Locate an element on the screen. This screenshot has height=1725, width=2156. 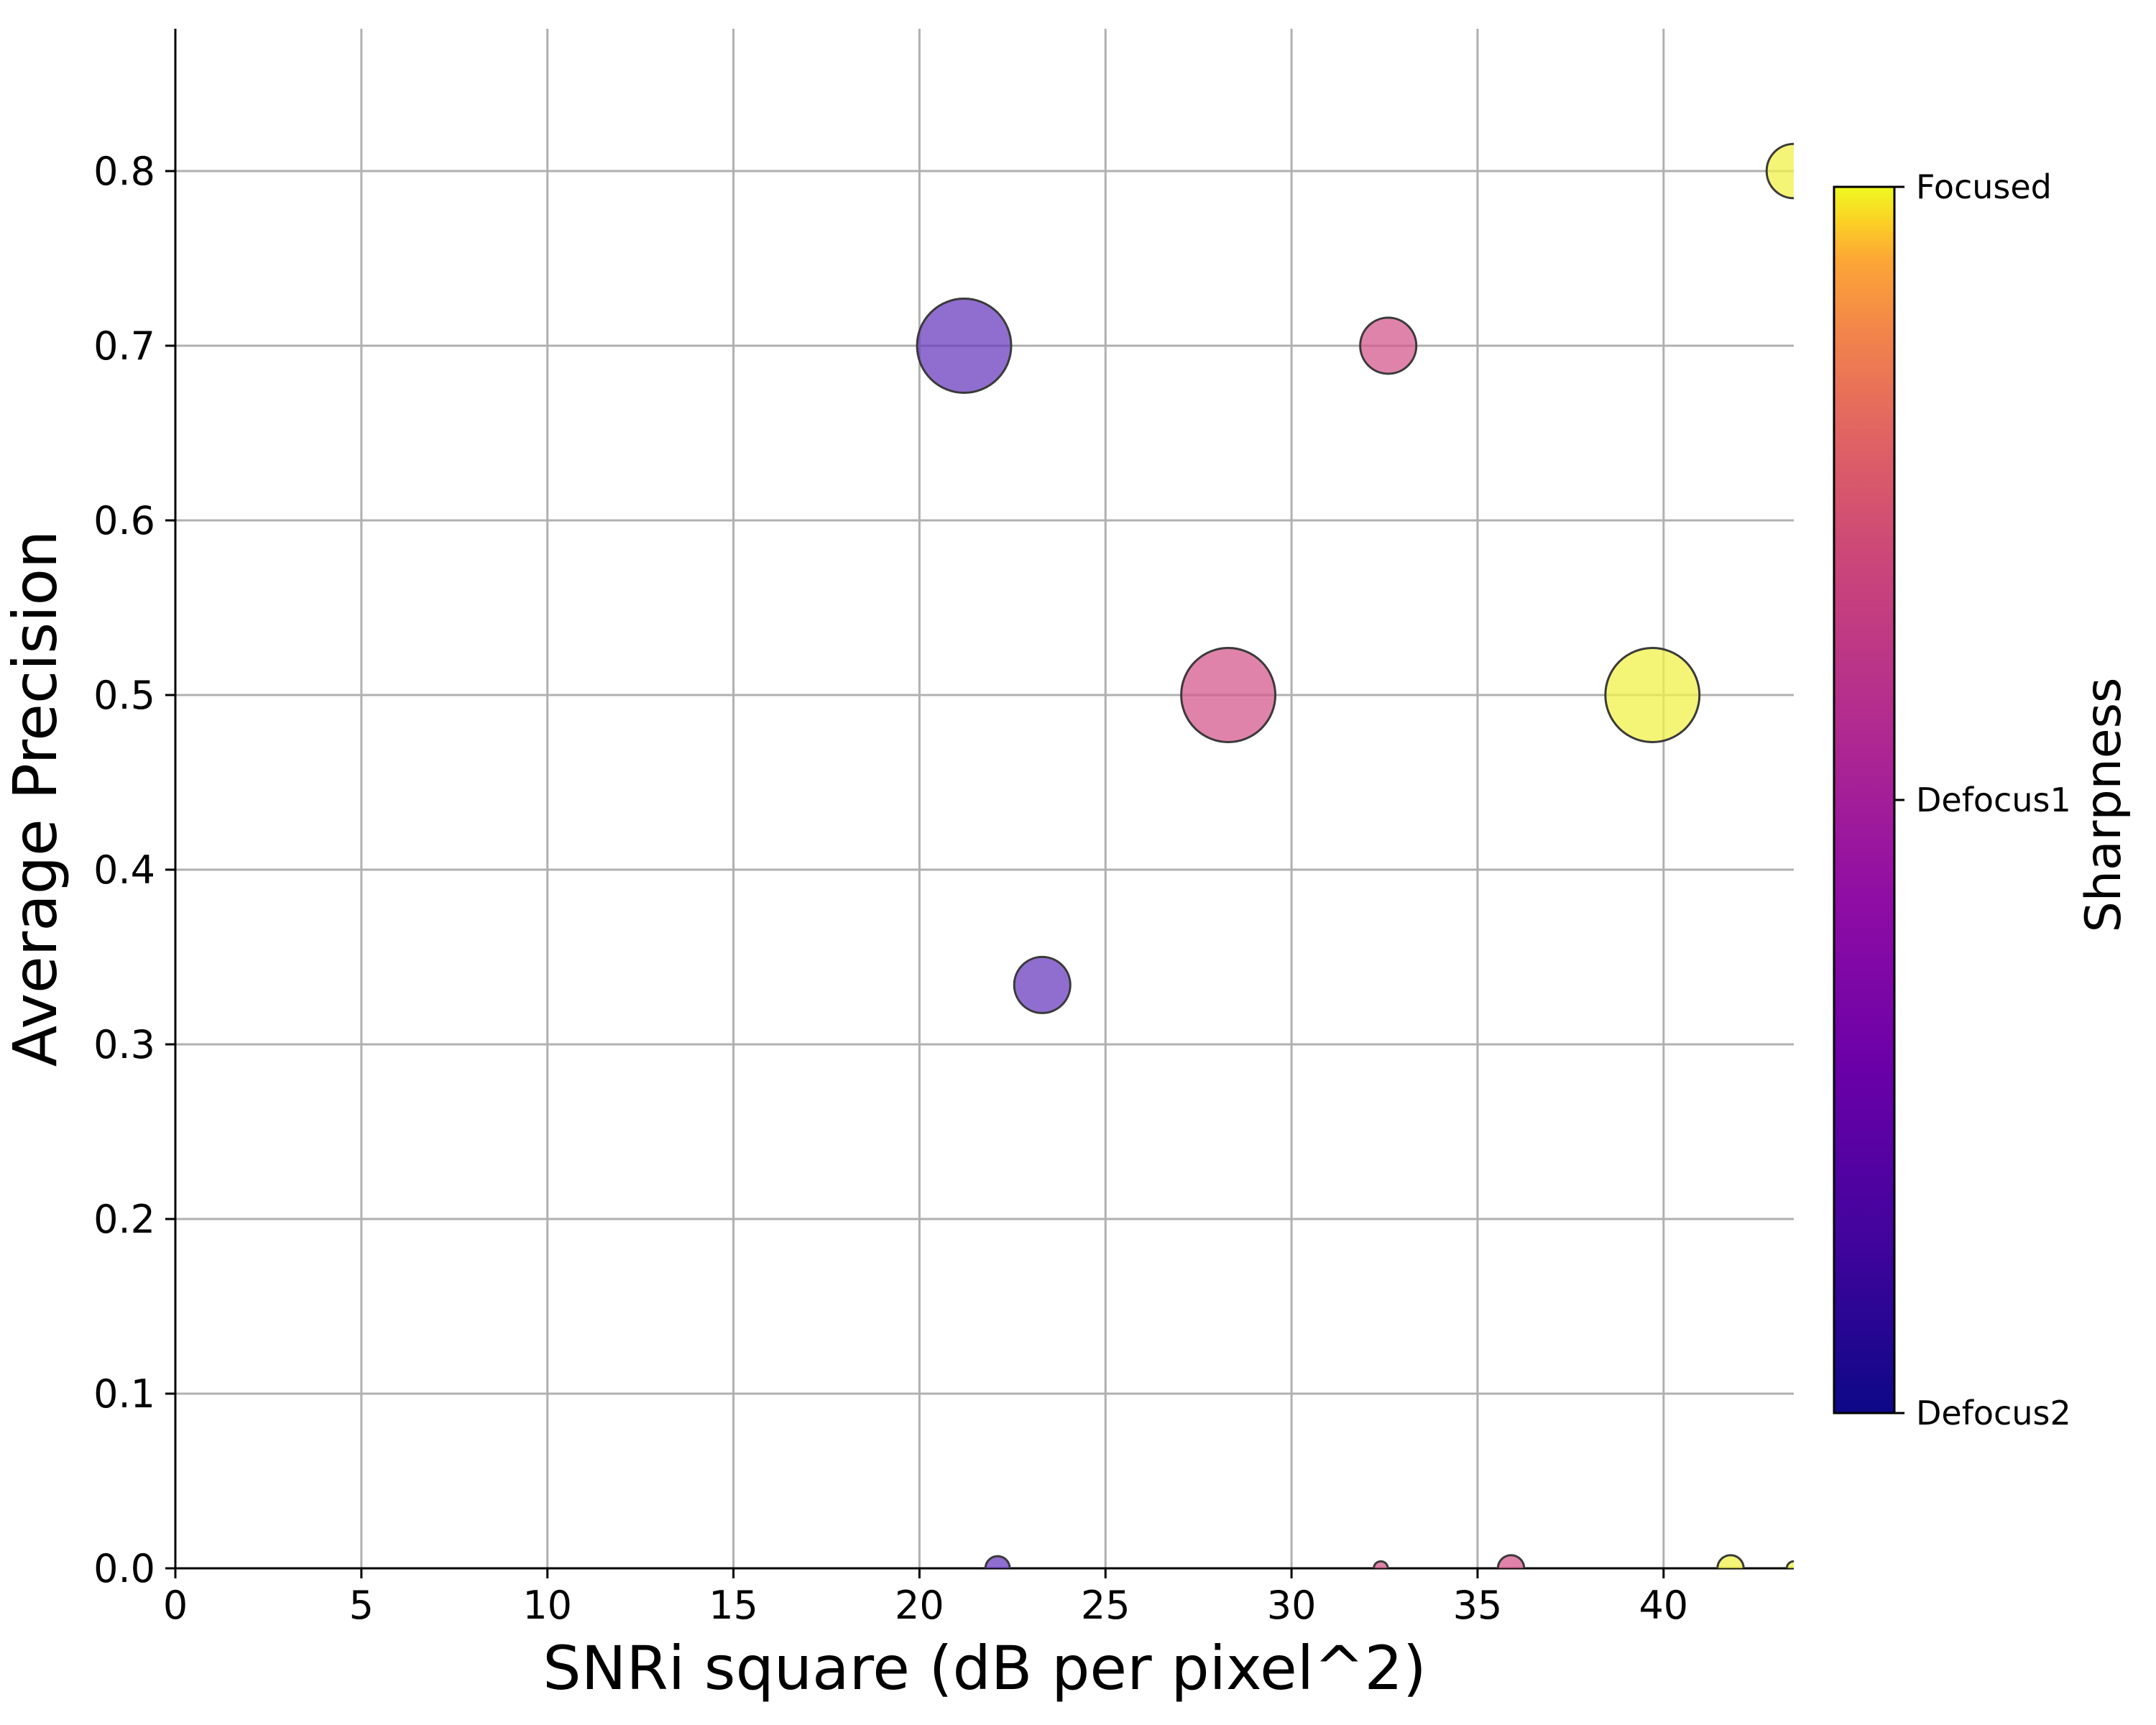
y-tick-label: 0.7 is located at coordinates (124, 346).